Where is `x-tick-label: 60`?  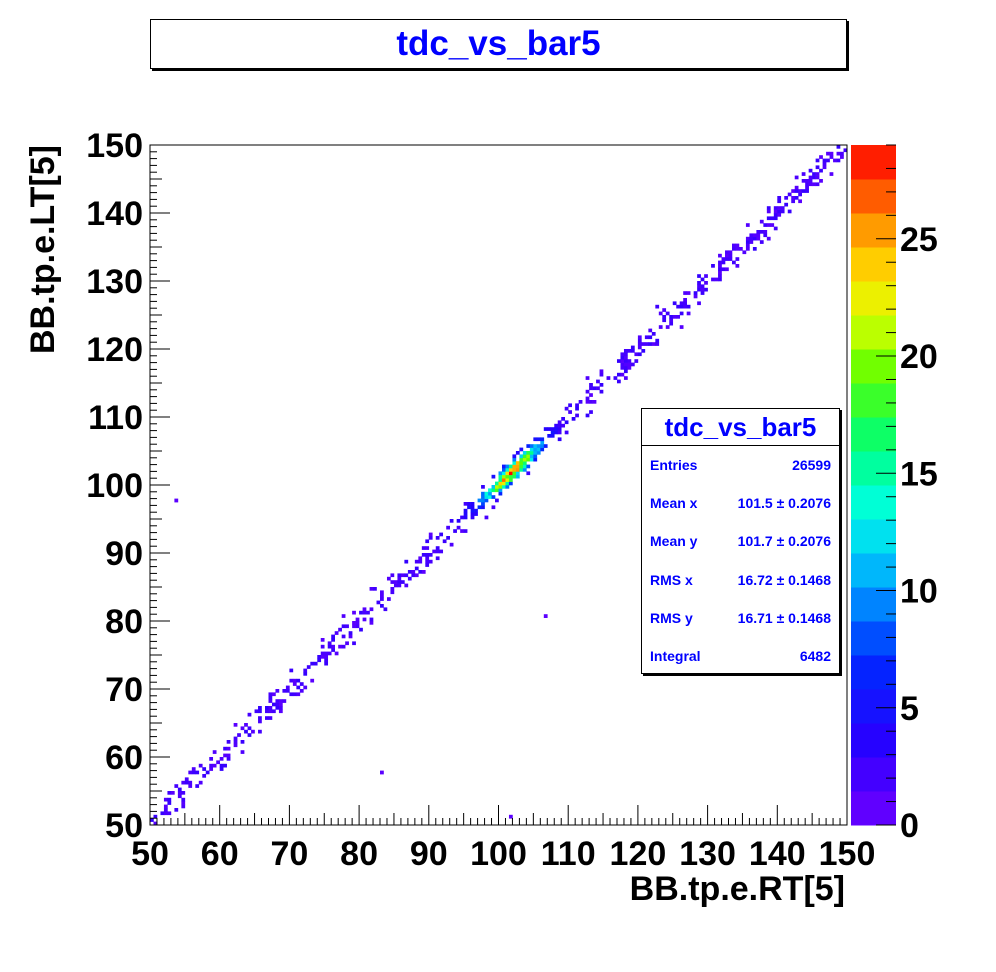 x-tick-label: 60 is located at coordinates (220, 854).